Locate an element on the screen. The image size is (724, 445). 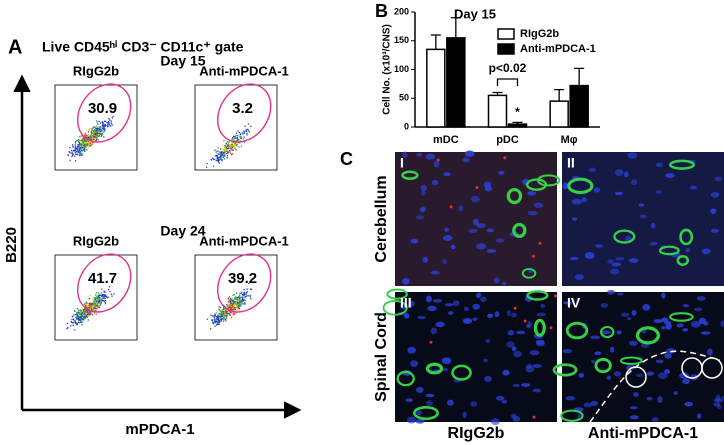
error-bar is located at coordinates (517, 123).